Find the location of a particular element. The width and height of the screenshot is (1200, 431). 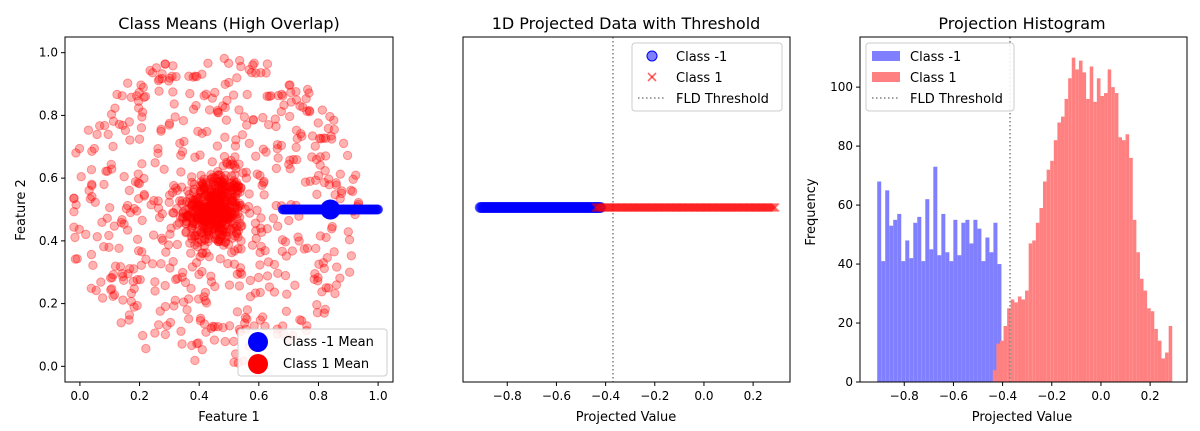

chart-title: Projection Histogram is located at coordinates (1021, 23).